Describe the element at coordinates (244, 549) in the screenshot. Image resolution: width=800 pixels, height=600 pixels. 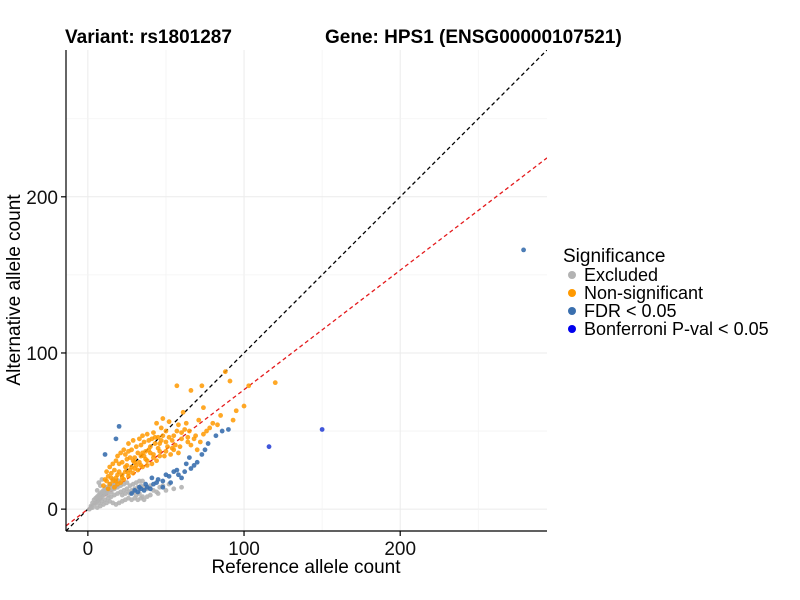
I see `x-tick-label: 100` at that location.